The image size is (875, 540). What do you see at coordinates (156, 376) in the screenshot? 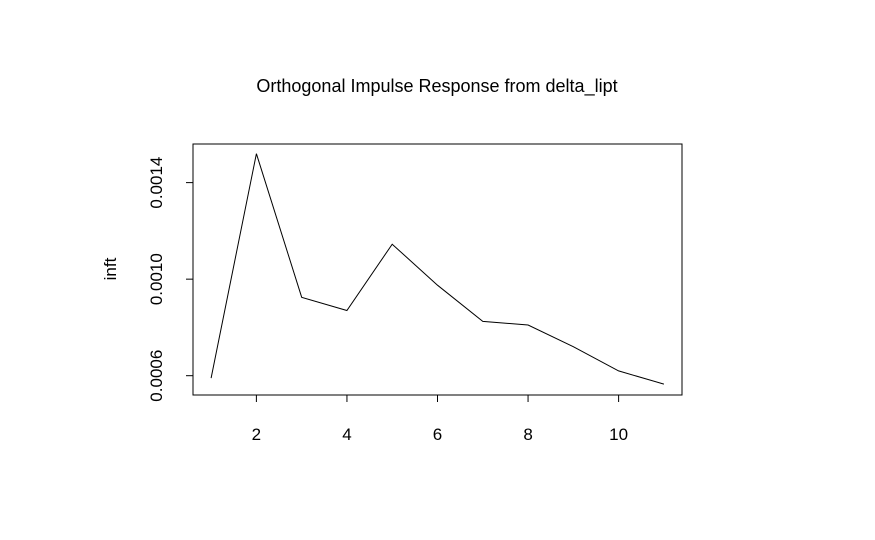
I see `y-tick-label-0: 0.0006` at bounding box center [156, 376].